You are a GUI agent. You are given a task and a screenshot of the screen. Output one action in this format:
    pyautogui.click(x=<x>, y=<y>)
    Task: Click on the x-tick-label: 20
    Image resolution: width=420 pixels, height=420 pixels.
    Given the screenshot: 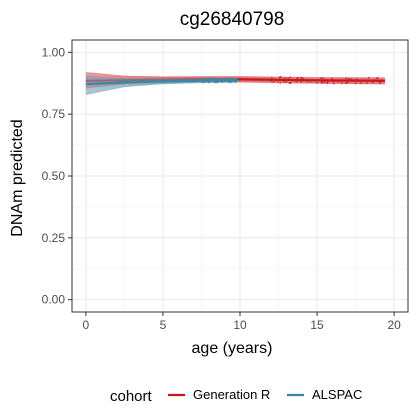 What is the action you would take?
    pyautogui.click(x=394, y=325)
    